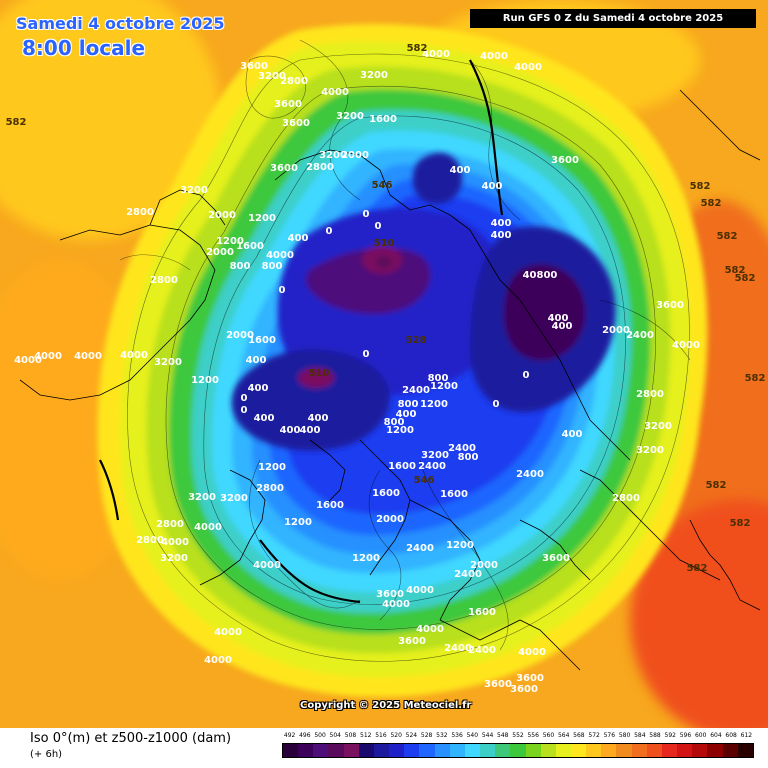 The image size is (768, 768). I want to click on thickness-label: 528, so click(416, 340).